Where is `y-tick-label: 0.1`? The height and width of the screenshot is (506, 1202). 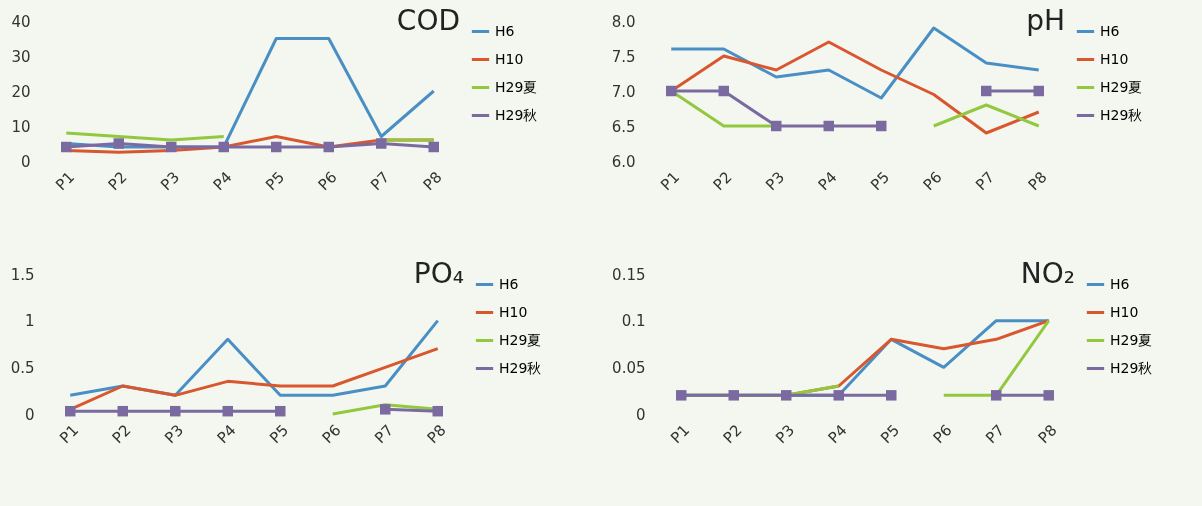 y-tick-label: 0.1 is located at coordinates (633, 321).